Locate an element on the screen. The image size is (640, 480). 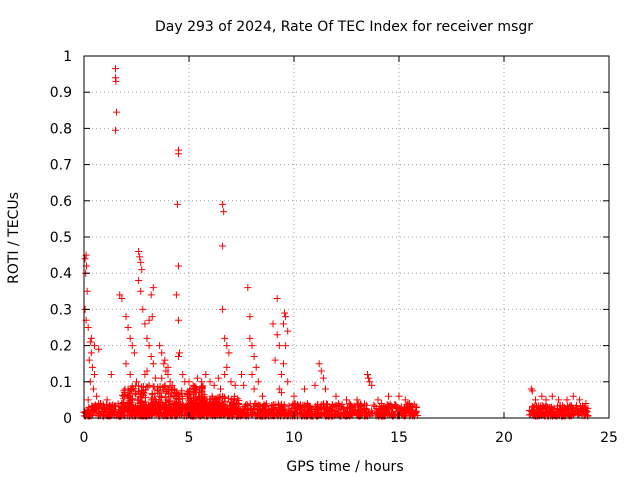
y-tick-label: 0.8 is located at coordinates (61, 129).